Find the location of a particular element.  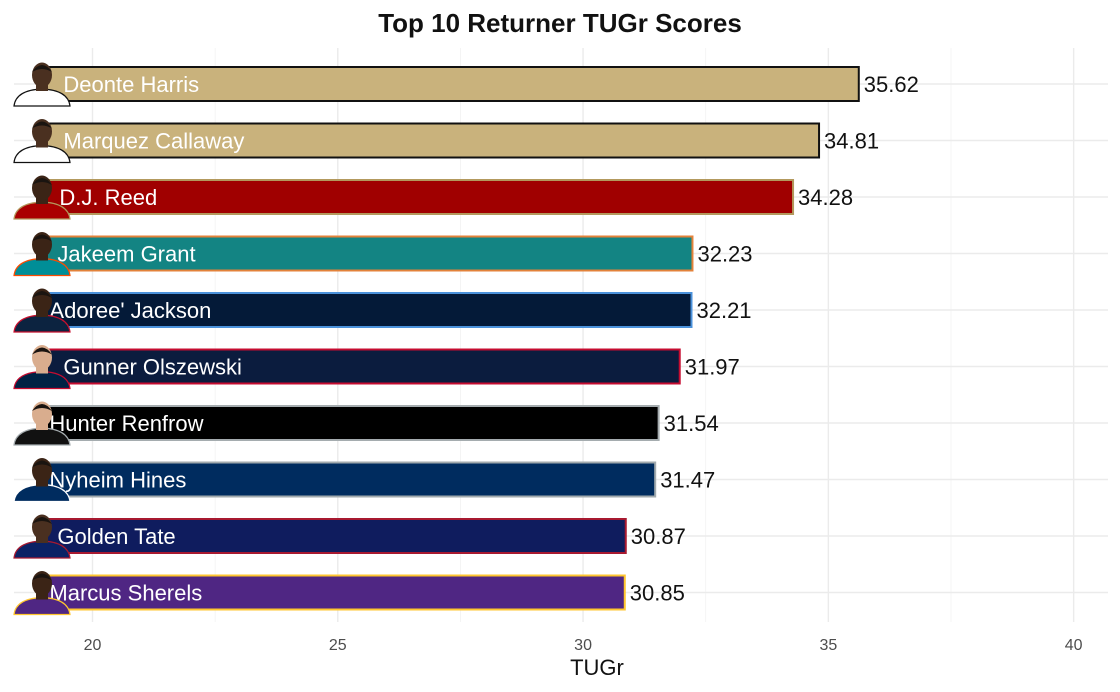

bar-value-label: 34.81 is located at coordinates (851, 141).